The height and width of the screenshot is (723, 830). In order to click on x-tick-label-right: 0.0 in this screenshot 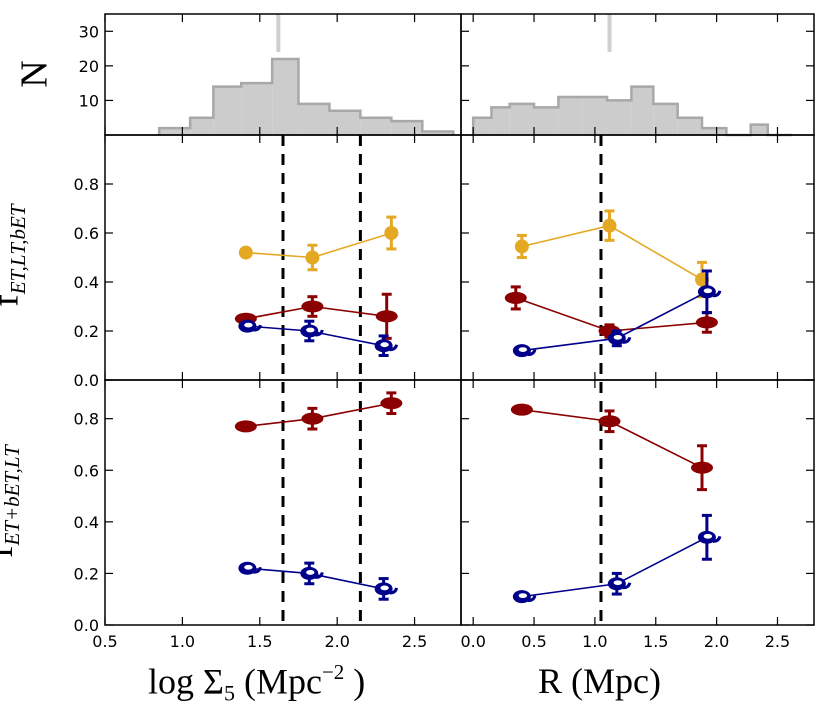, I will do `click(472, 641)`.